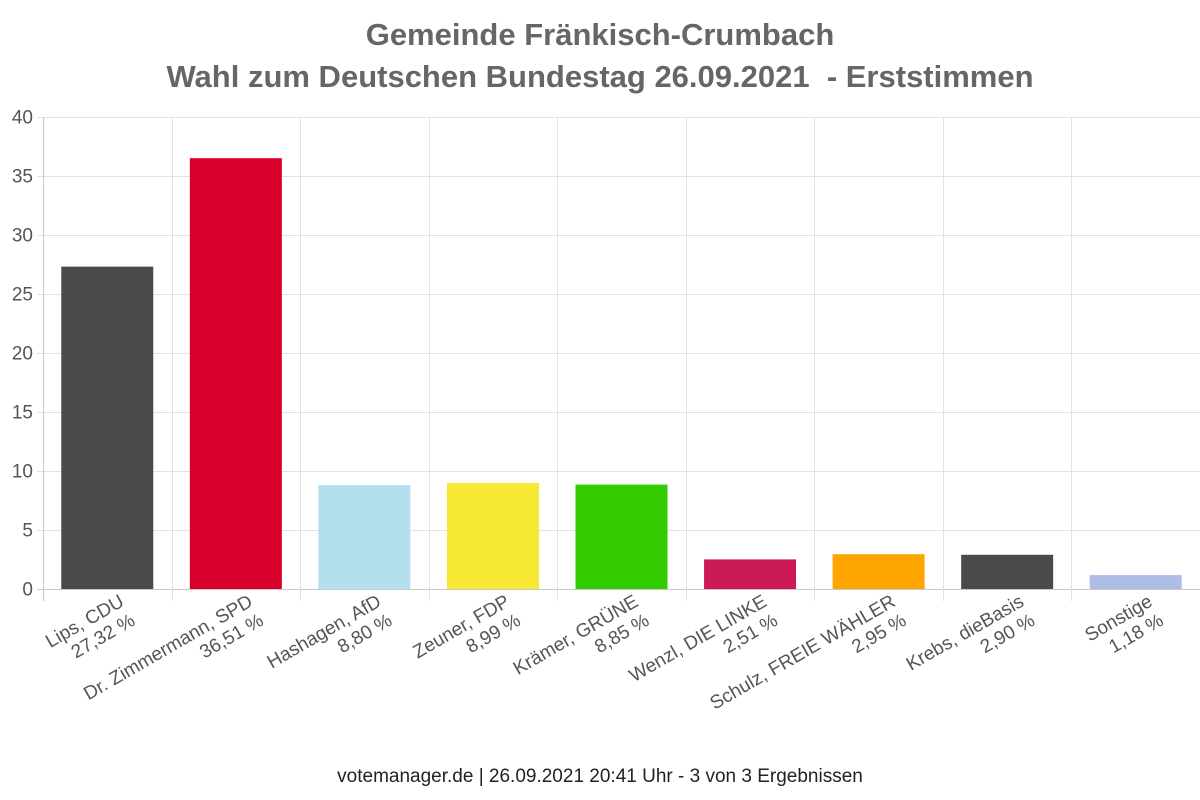 The width and height of the screenshot is (1200, 800). I want to click on x-tick-label: Hashagen, AfD8,80 %, so click(330, 641).